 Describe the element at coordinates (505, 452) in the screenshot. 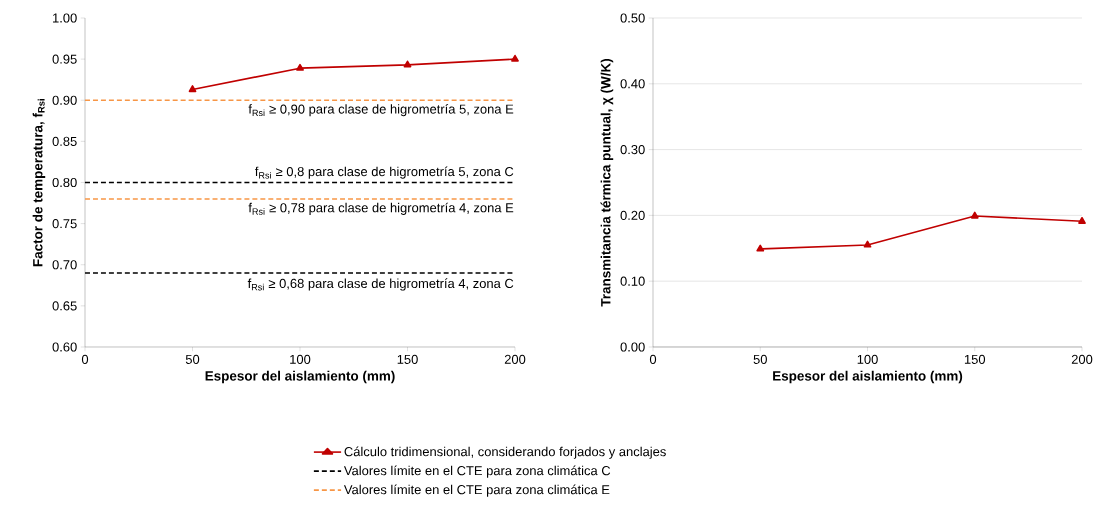

I see `legend-label: Cálculo tridimensional, considerando forjados y anclajes` at that location.